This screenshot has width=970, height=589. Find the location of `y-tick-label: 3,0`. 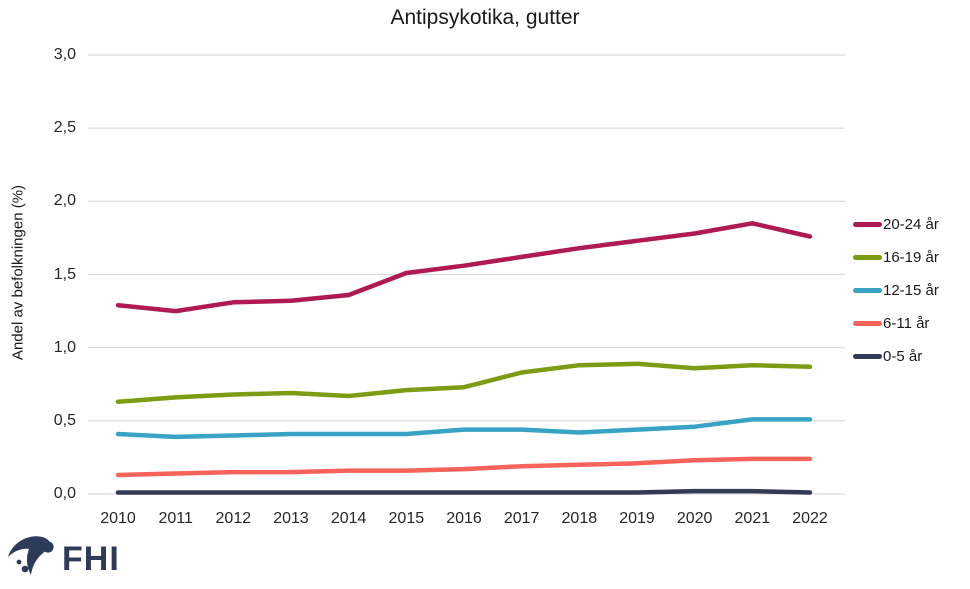

y-tick-label: 3,0 is located at coordinates (64, 54).